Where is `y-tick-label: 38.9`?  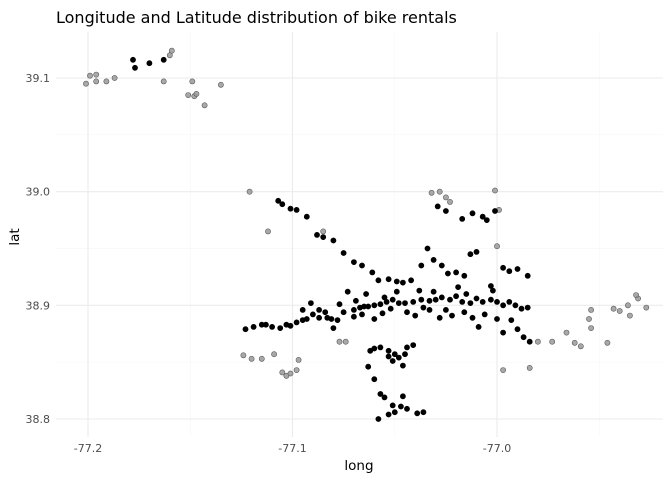
y-tick-label: 38.9 is located at coordinates (38, 305).